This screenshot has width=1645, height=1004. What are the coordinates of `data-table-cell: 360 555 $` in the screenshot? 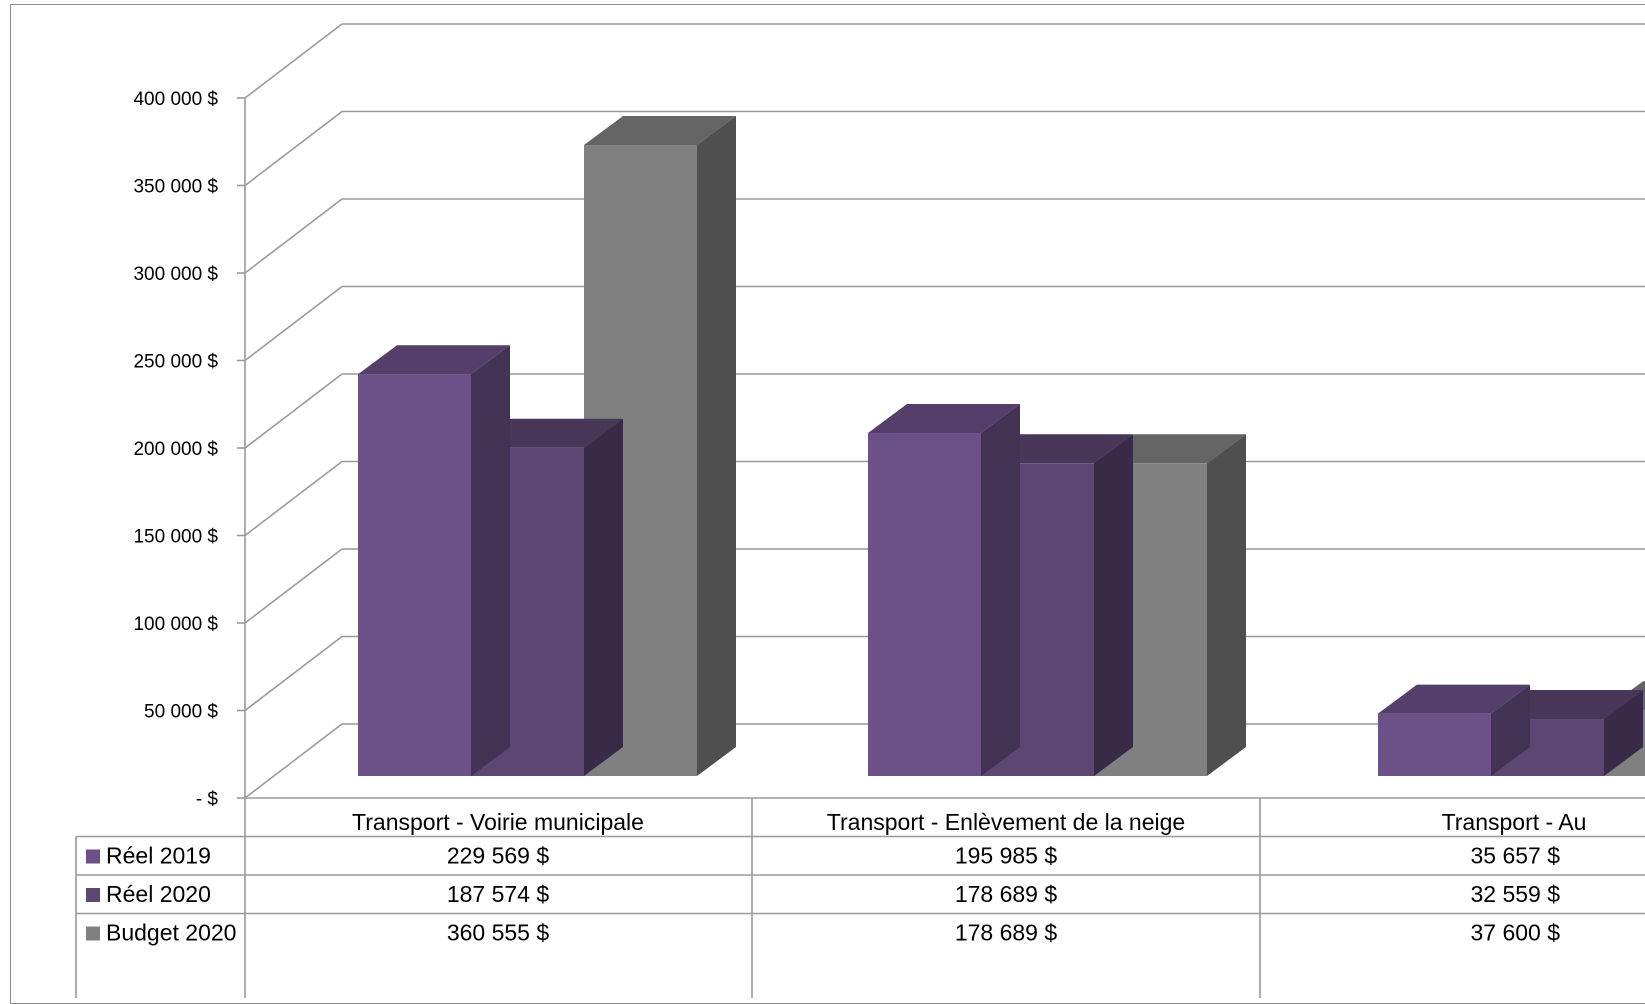 It's located at (498, 933).